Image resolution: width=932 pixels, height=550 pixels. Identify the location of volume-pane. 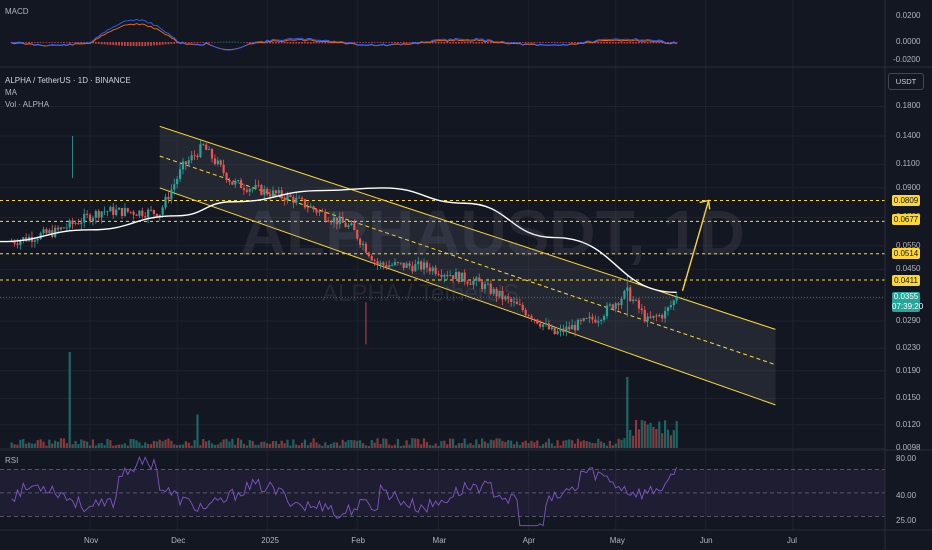
(344, 400).